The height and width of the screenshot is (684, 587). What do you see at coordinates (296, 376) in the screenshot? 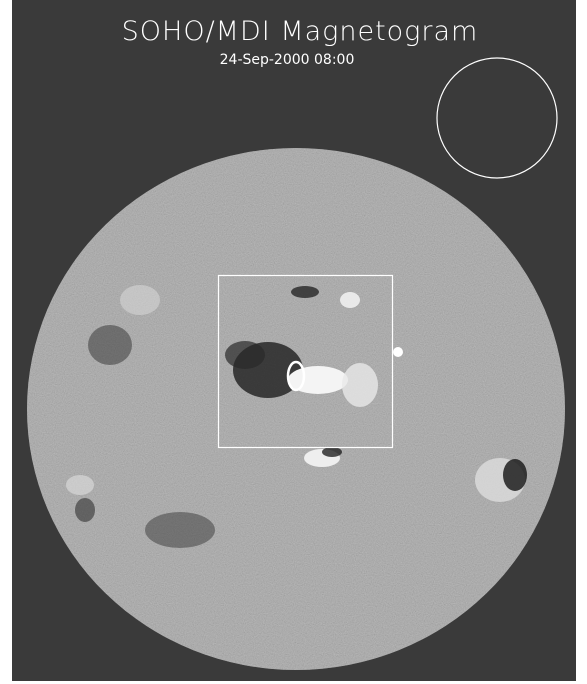
I see `loop-marker` at bounding box center [296, 376].